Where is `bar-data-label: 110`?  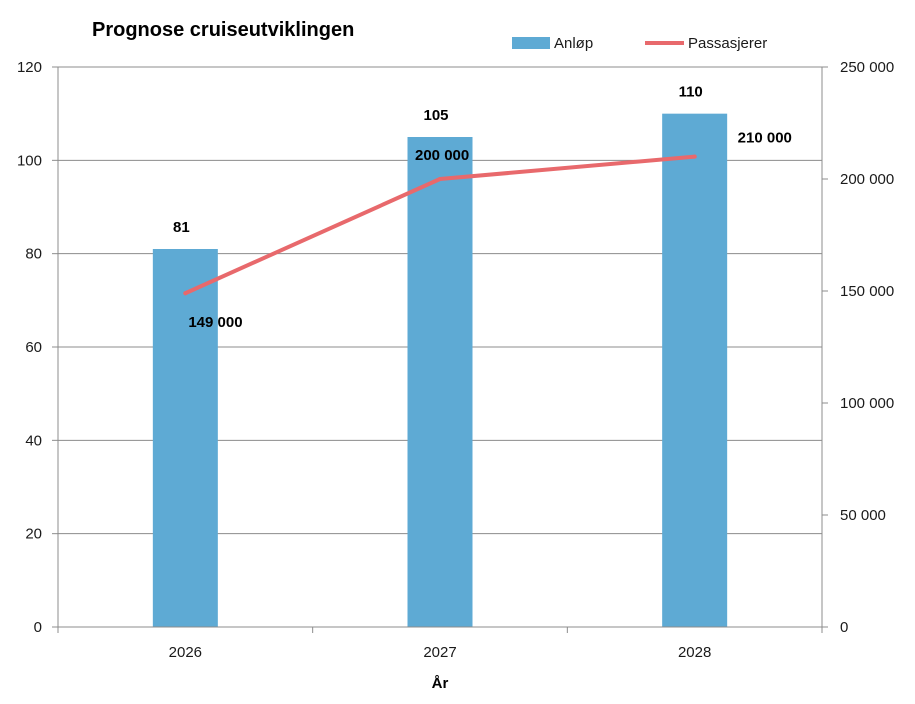 bar-data-label: 110 is located at coordinates (691, 92).